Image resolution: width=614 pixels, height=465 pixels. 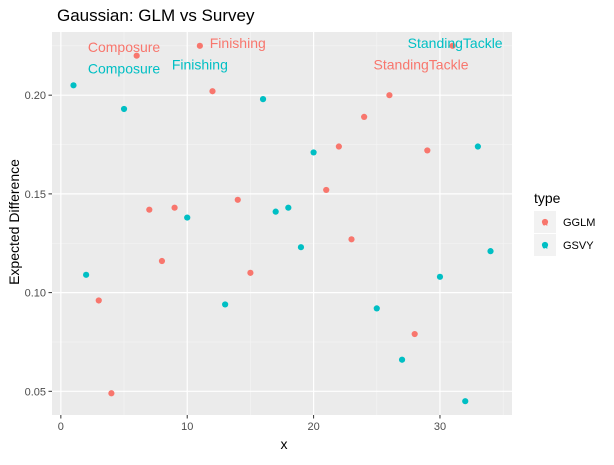 What do you see at coordinates (14, 222) in the screenshot?
I see `y-axis-label: Expected Difference` at bounding box center [14, 222].